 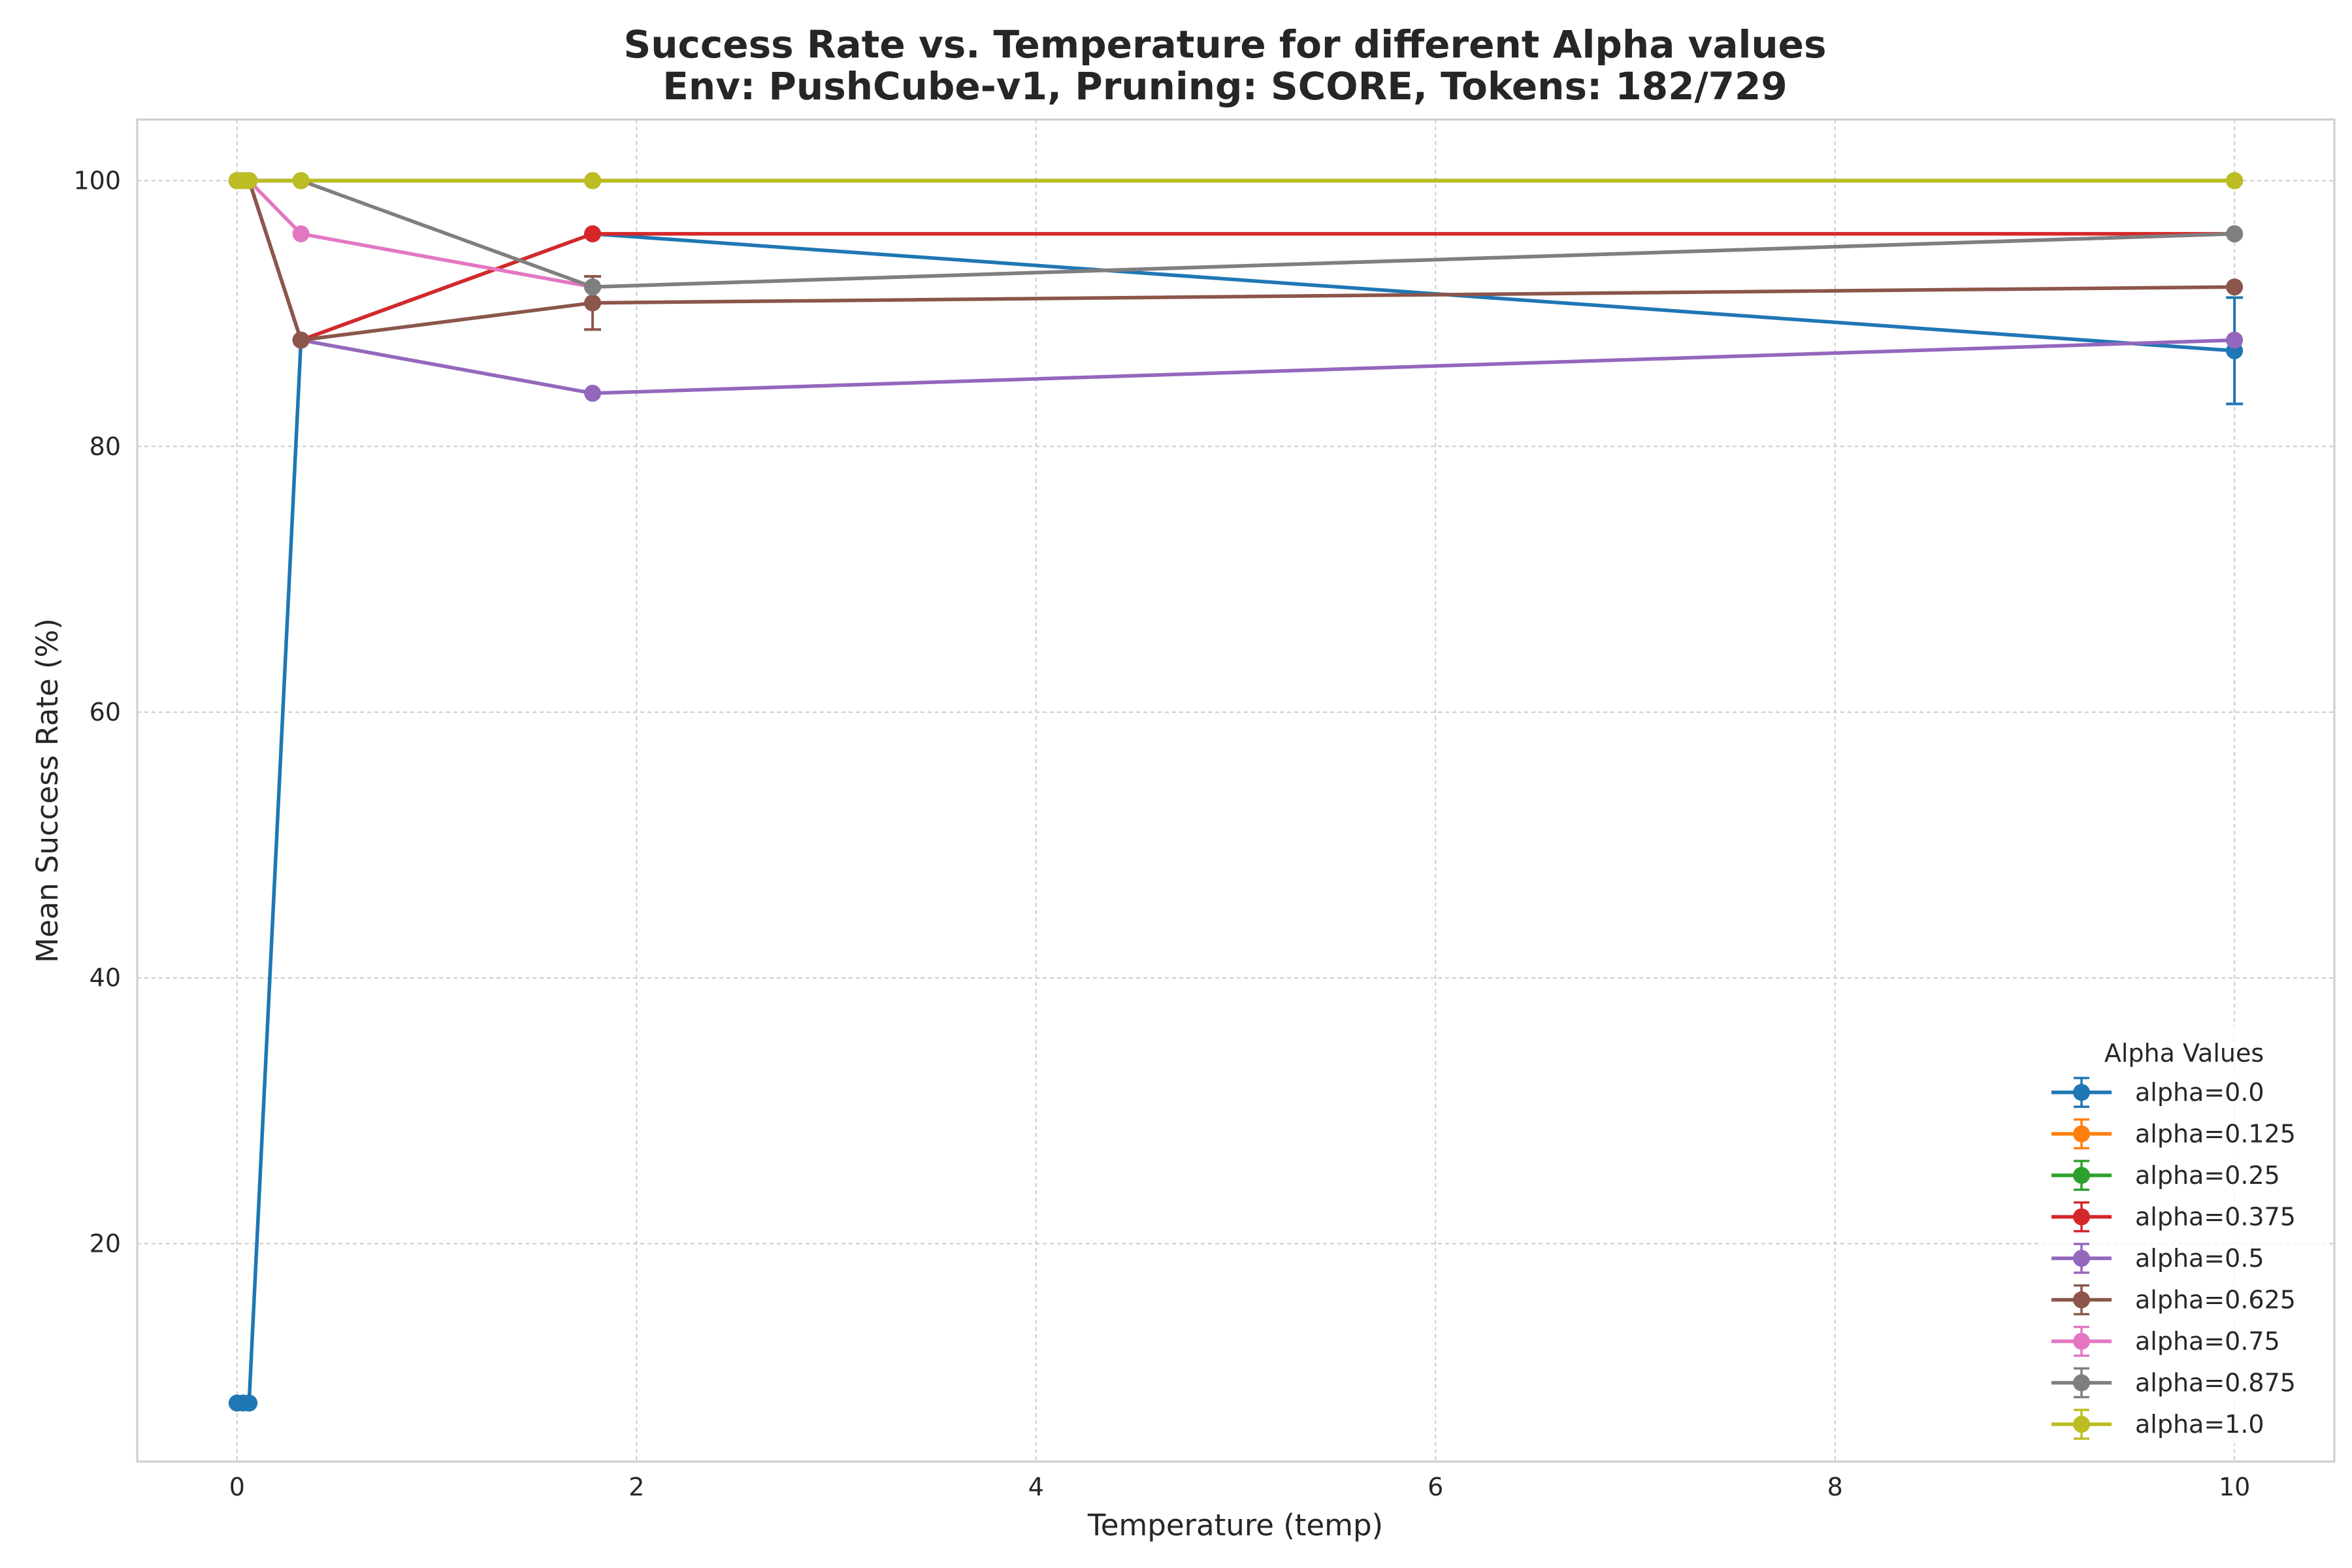 What do you see at coordinates (47, 790) in the screenshot?
I see `y-axis-label: Mean Success Rate (%)` at bounding box center [47, 790].